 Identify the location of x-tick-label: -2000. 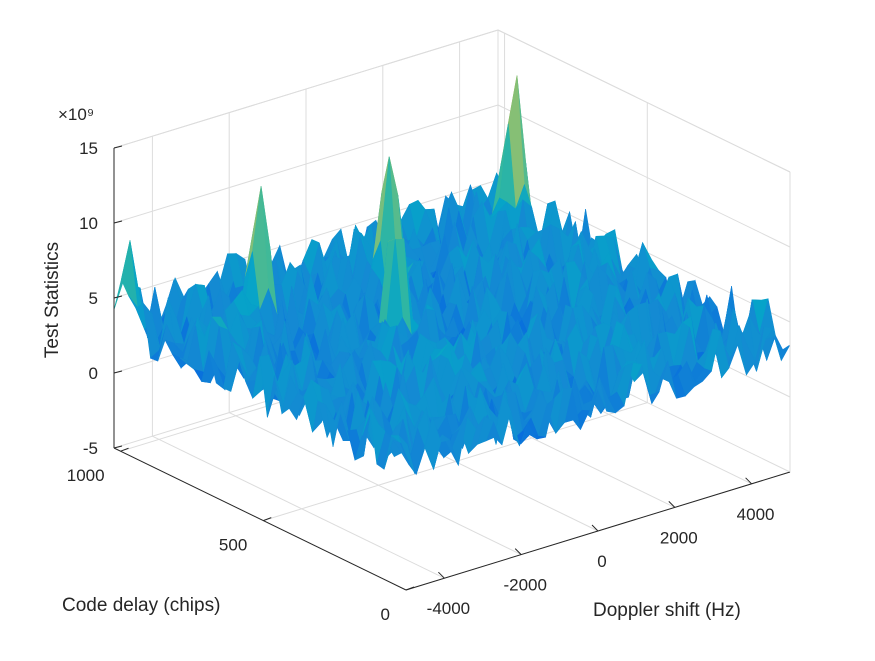
(524, 585).